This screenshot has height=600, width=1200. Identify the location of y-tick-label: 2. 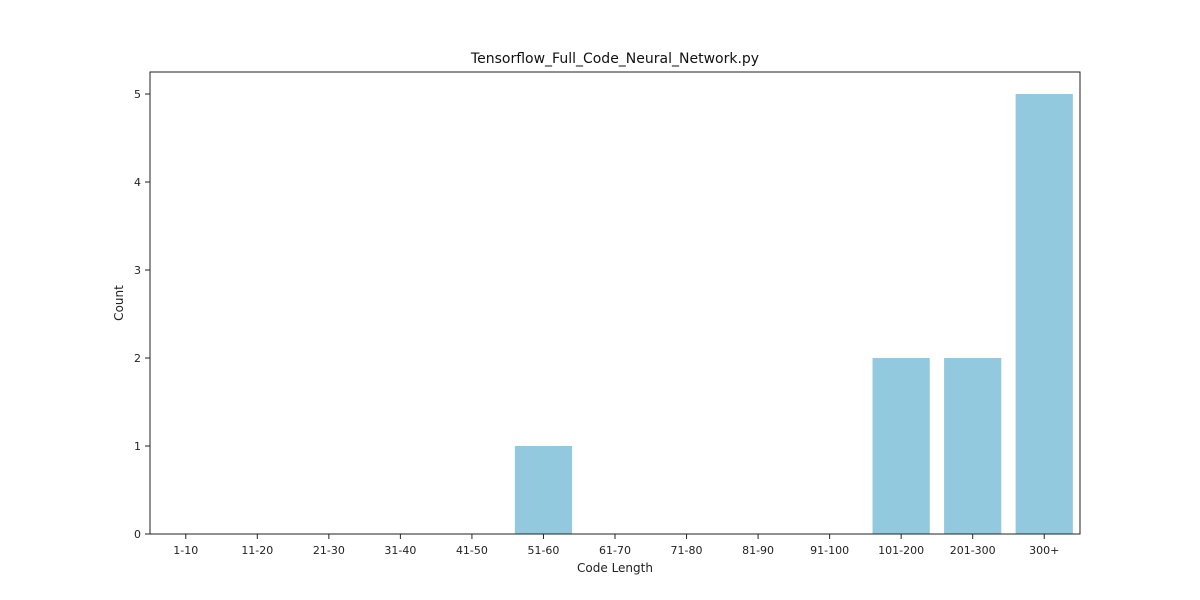
(137, 358).